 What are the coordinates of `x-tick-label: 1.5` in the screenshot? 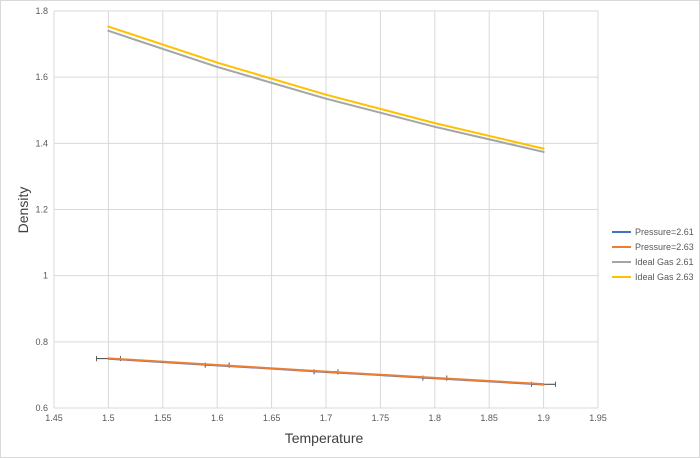 It's located at (108, 418).